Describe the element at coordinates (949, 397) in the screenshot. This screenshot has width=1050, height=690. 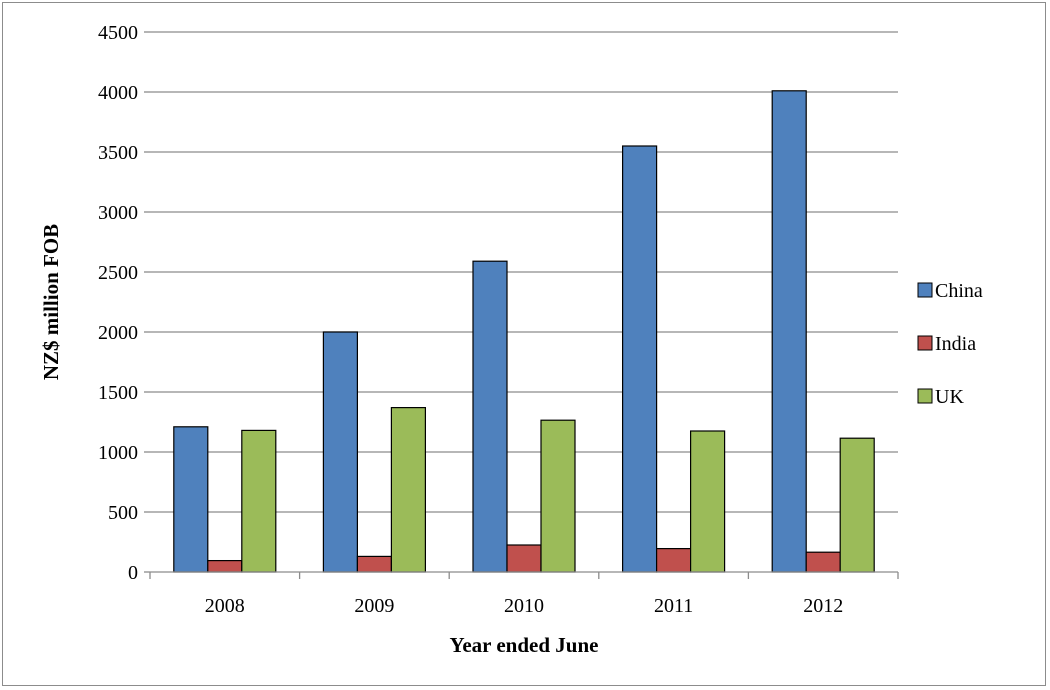
I see `legend-label-uk: UK` at that location.